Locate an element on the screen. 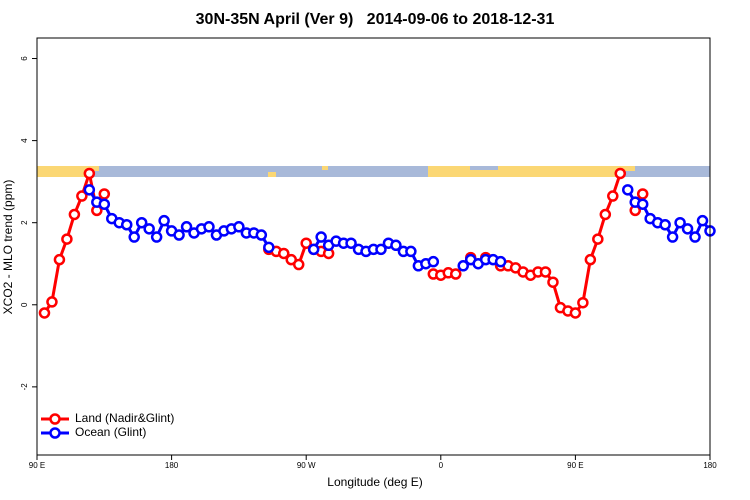  legend: Land (Nadir&Glint)Ocean (Glint) is located at coordinates (107, 425).